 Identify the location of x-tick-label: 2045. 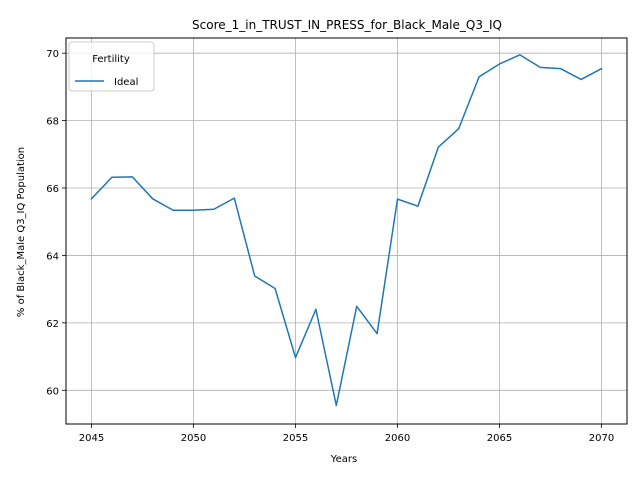
(91, 438).